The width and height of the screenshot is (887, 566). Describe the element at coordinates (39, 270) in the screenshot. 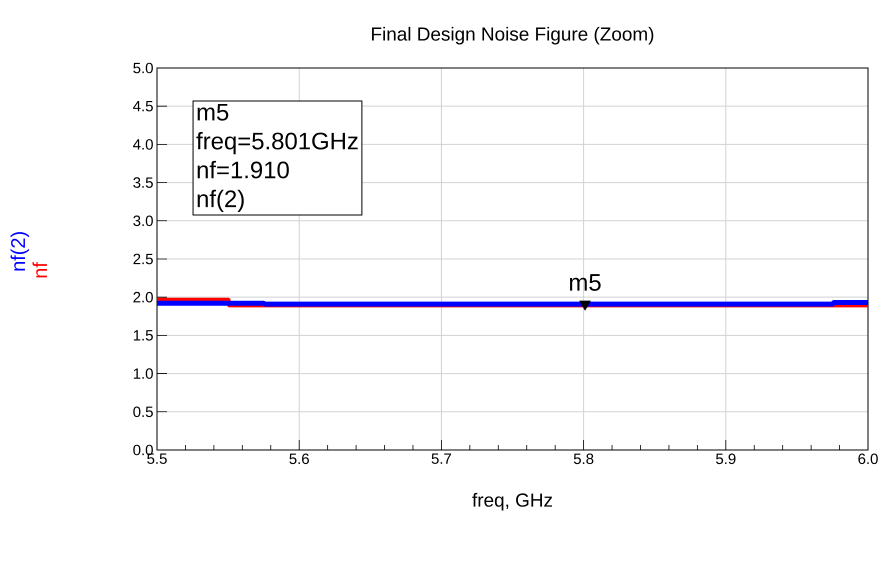

I see `text: nf` at that location.